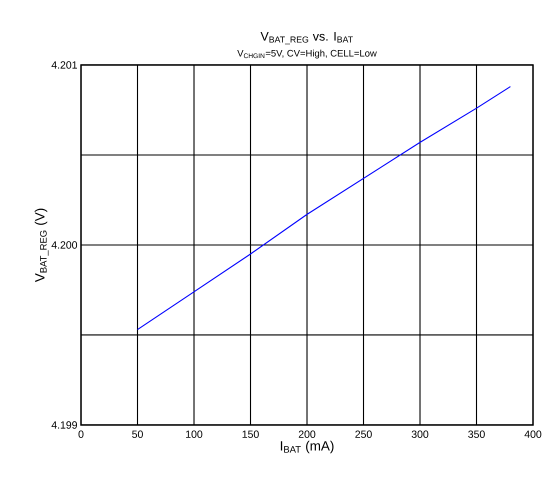 The width and height of the screenshot is (548, 486). What do you see at coordinates (41, 245) in the screenshot?
I see `y-axis-title: V$_{BAT_REG}$ (V)` at bounding box center [41, 245].